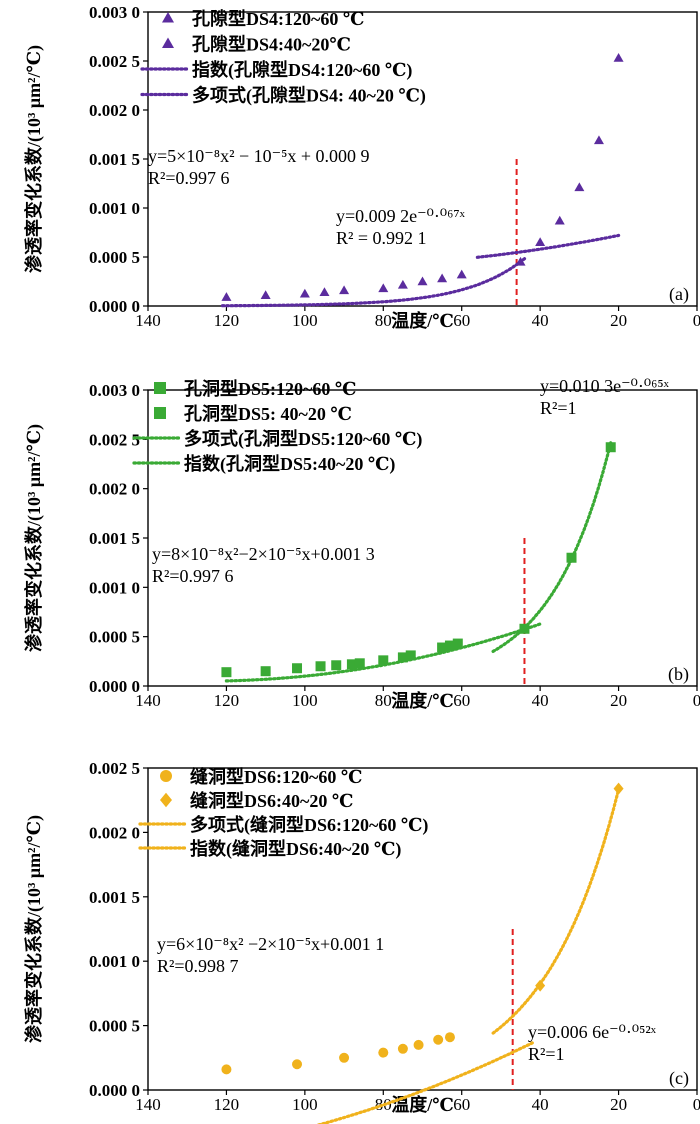 Image resolution: width=700 pixels, height=1124 pixels. What do you see at coordinates (289, 464) in the screenshot?
I see `legend-label: 指数(孔洞型DS5:40~20 ℃)` at bounding box center [289, 464].